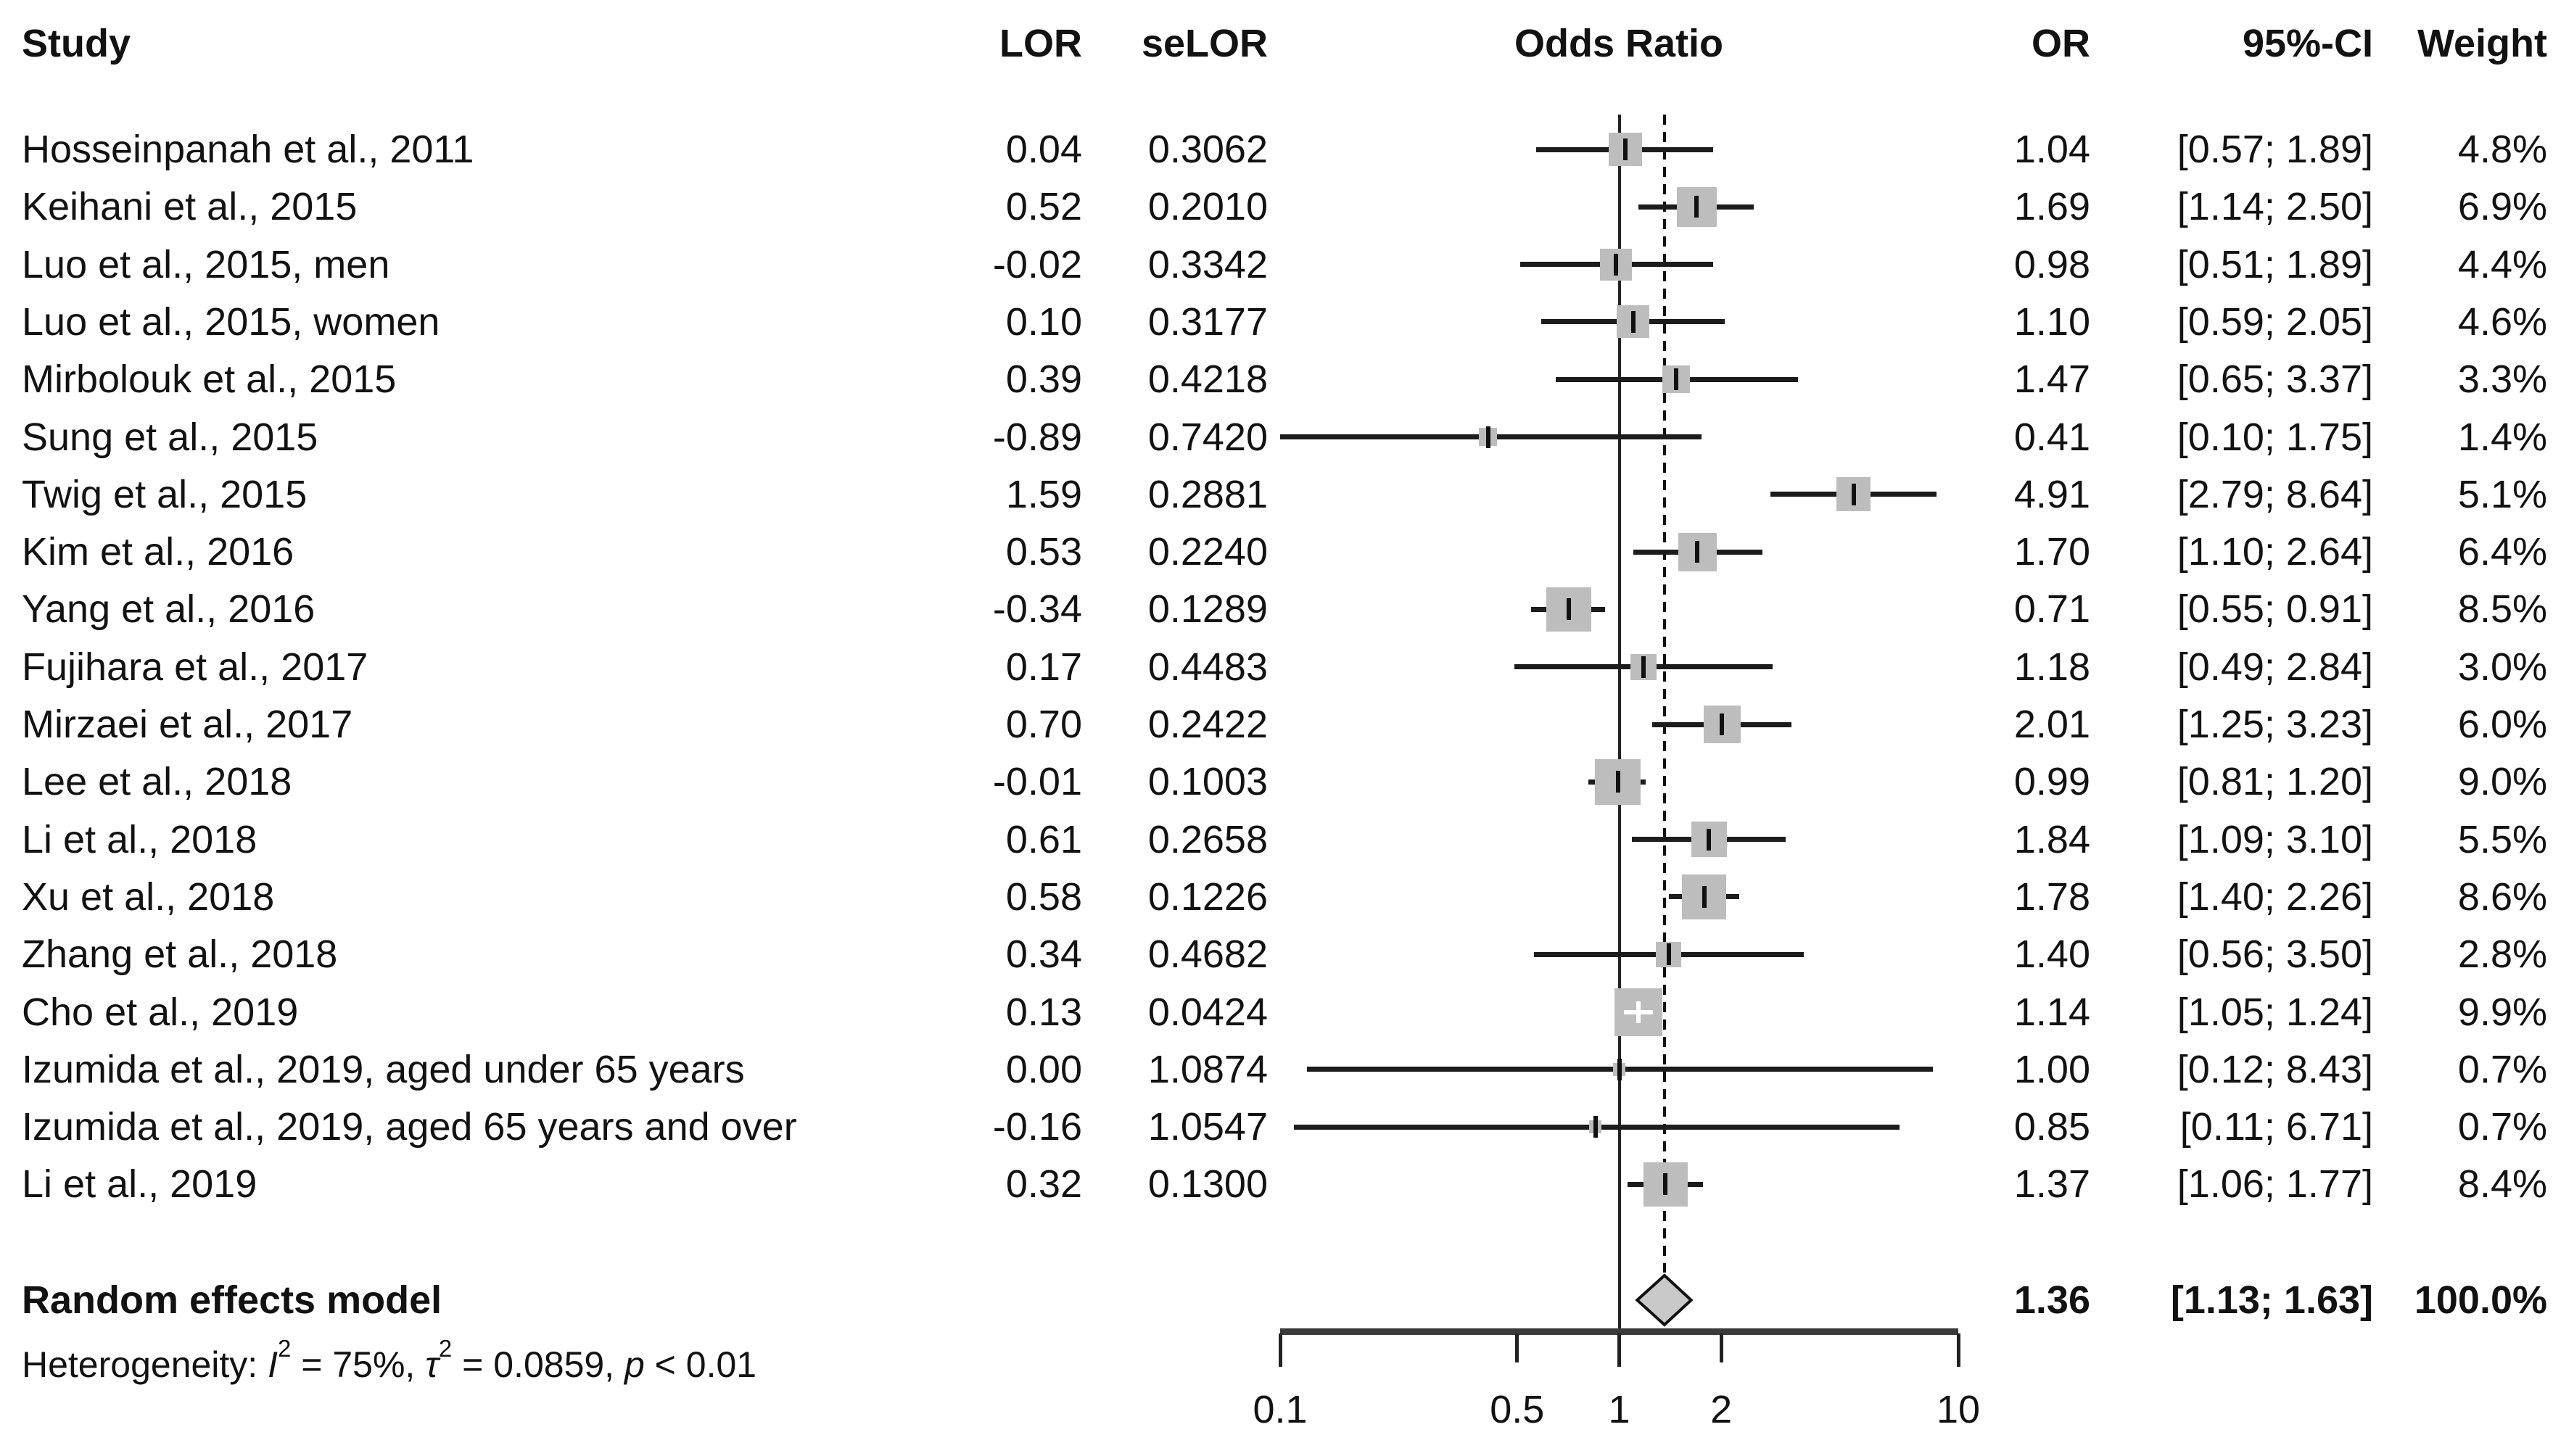 Image resolution: width=2553 pixels, height=1456 pixels. Describe the element at coordinates (1037, 609) in the screenshot. I see `lor-value: -0.34` at that location.